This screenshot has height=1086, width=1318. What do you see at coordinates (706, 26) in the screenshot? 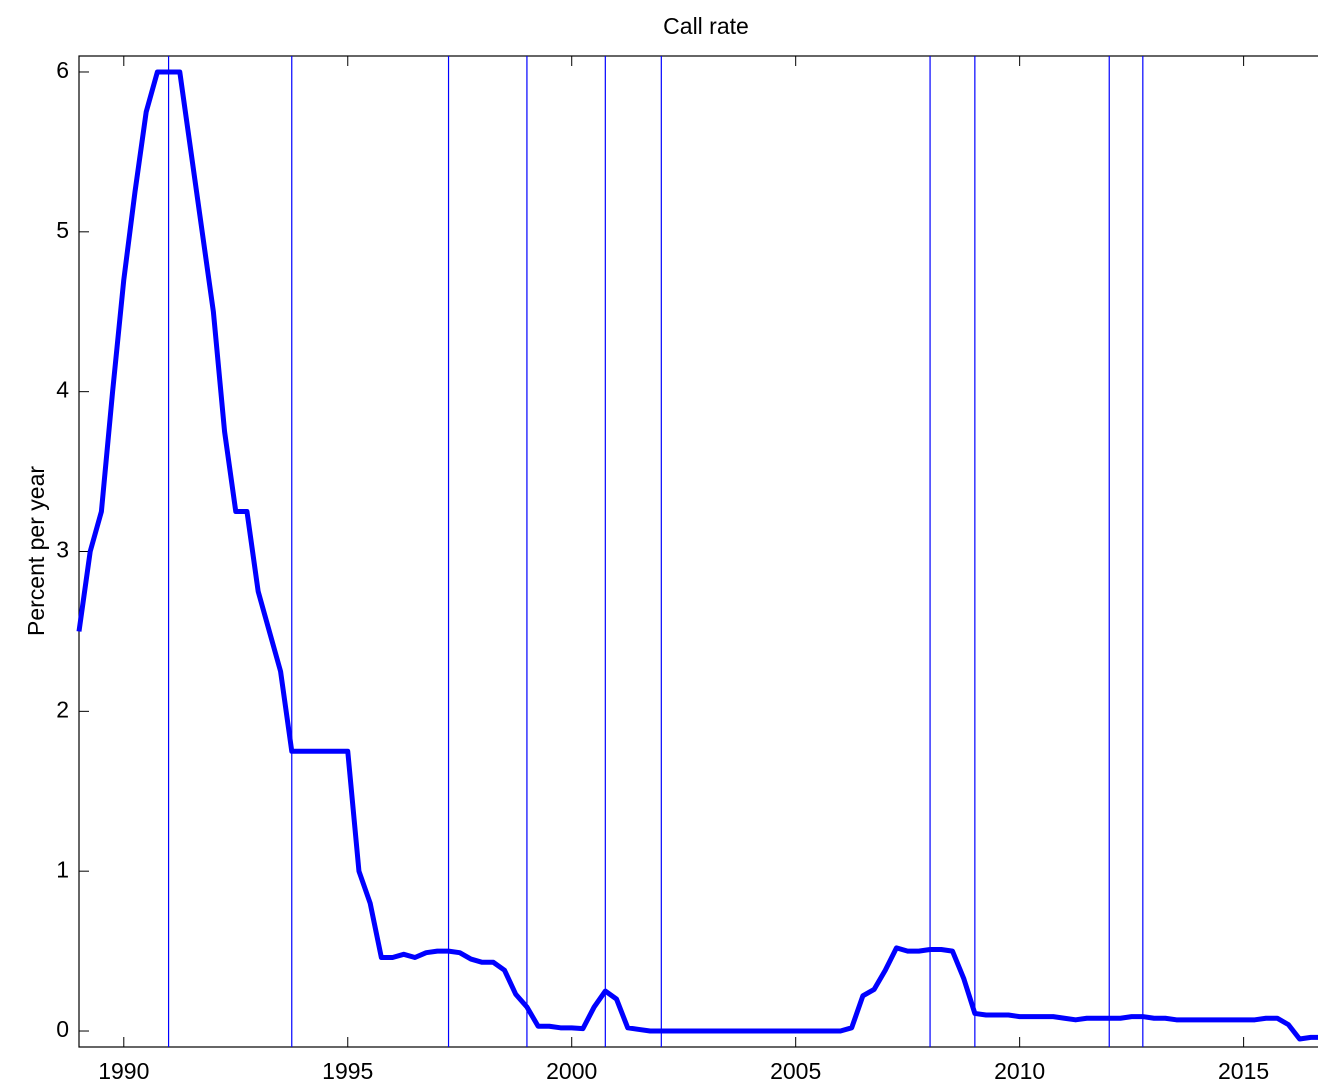
I see `chart-title: Call rate` at bounding box center [706, 26].